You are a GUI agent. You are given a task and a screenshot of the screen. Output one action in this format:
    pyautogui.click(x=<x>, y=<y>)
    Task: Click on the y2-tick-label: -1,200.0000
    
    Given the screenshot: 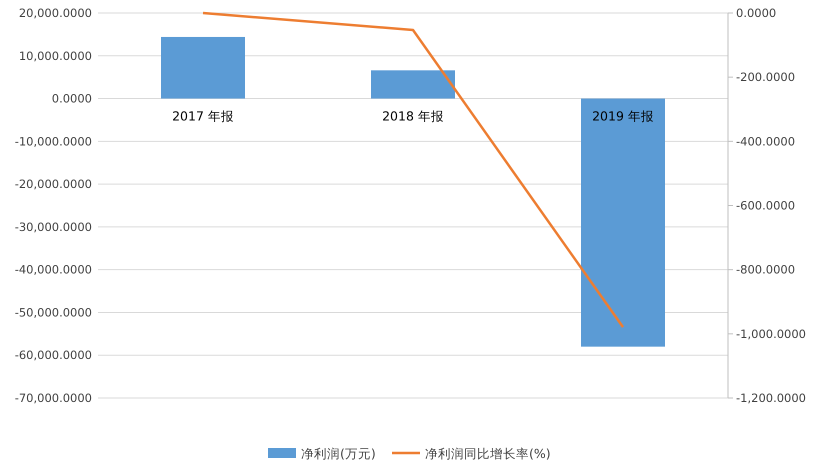 What is the action you would take?
    pyautogui.click(x=771, y=398)
    